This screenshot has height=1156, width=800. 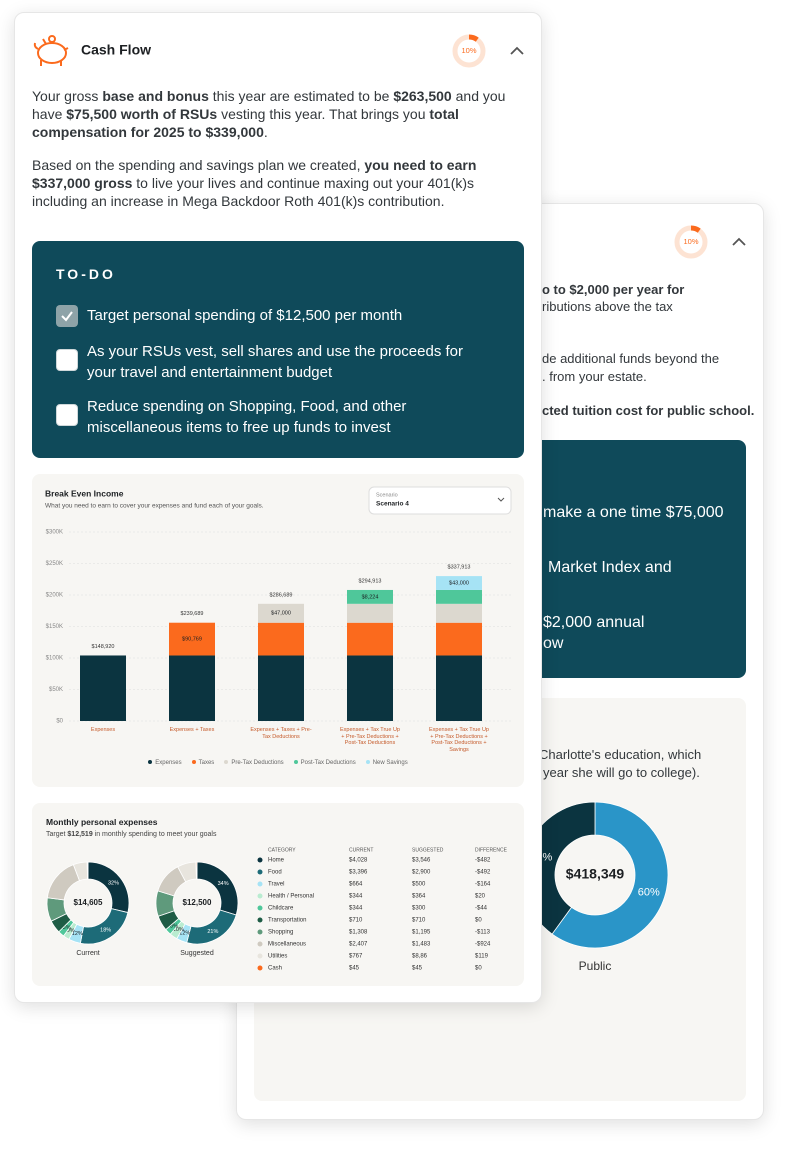 What do you see at coordinates (631, 358) in the screenshot?
I see `text-fragment: de additional funds beyond the` at bounding box center [631, 358].